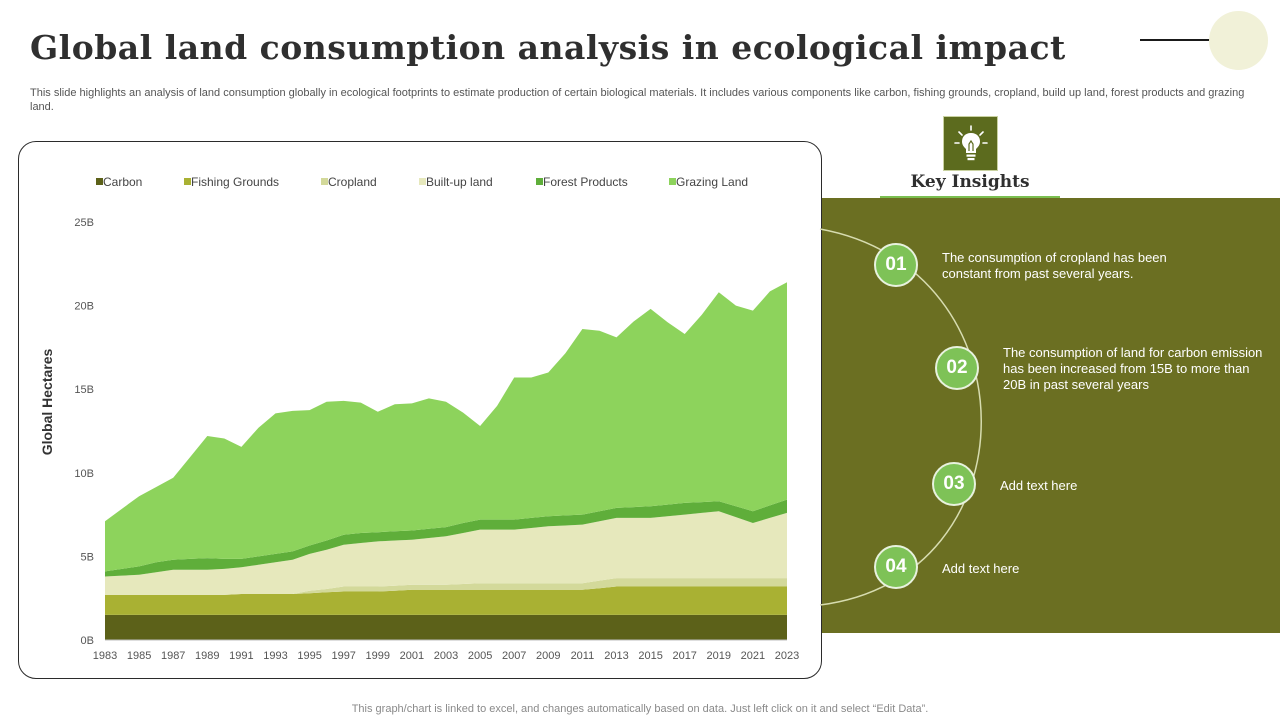  Describe the element at coordinates (616, 656) in the screenshot. I see `x-tick-label: 2013` at that location.